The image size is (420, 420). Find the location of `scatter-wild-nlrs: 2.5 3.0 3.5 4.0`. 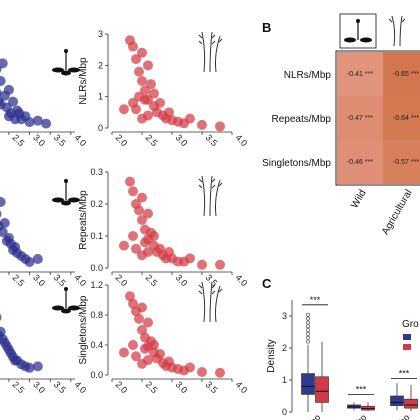

scatter-wild-nlrs: 2.5 3.0 3.5 4.0 is located at coordinates (44, 103).